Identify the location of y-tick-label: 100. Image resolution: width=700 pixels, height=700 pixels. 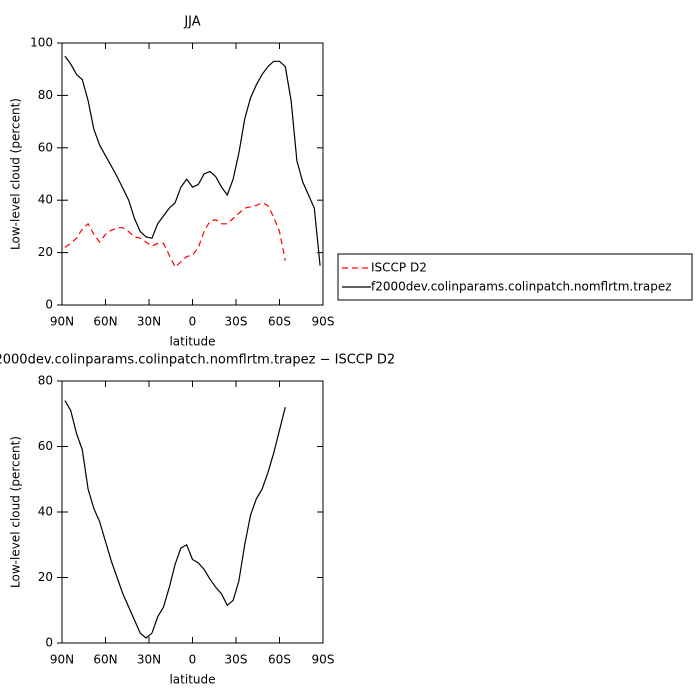
(41, 43).